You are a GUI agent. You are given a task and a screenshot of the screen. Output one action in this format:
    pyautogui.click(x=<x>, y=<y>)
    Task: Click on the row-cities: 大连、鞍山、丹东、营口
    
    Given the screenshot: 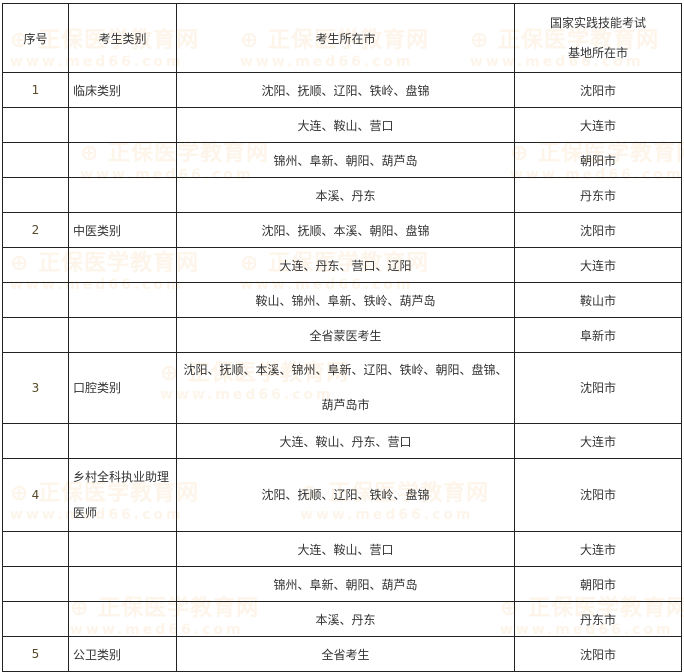 What is the action you would take?
    pyautogui.click(x=345, y=441)
    